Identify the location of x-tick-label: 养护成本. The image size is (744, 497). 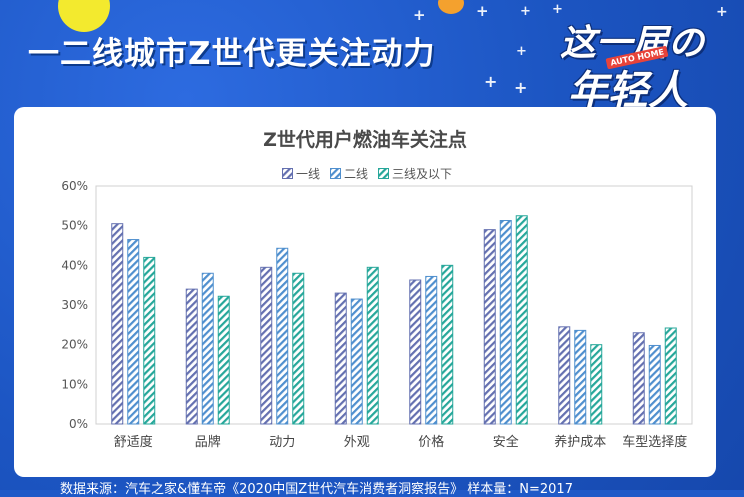
(580, 442).